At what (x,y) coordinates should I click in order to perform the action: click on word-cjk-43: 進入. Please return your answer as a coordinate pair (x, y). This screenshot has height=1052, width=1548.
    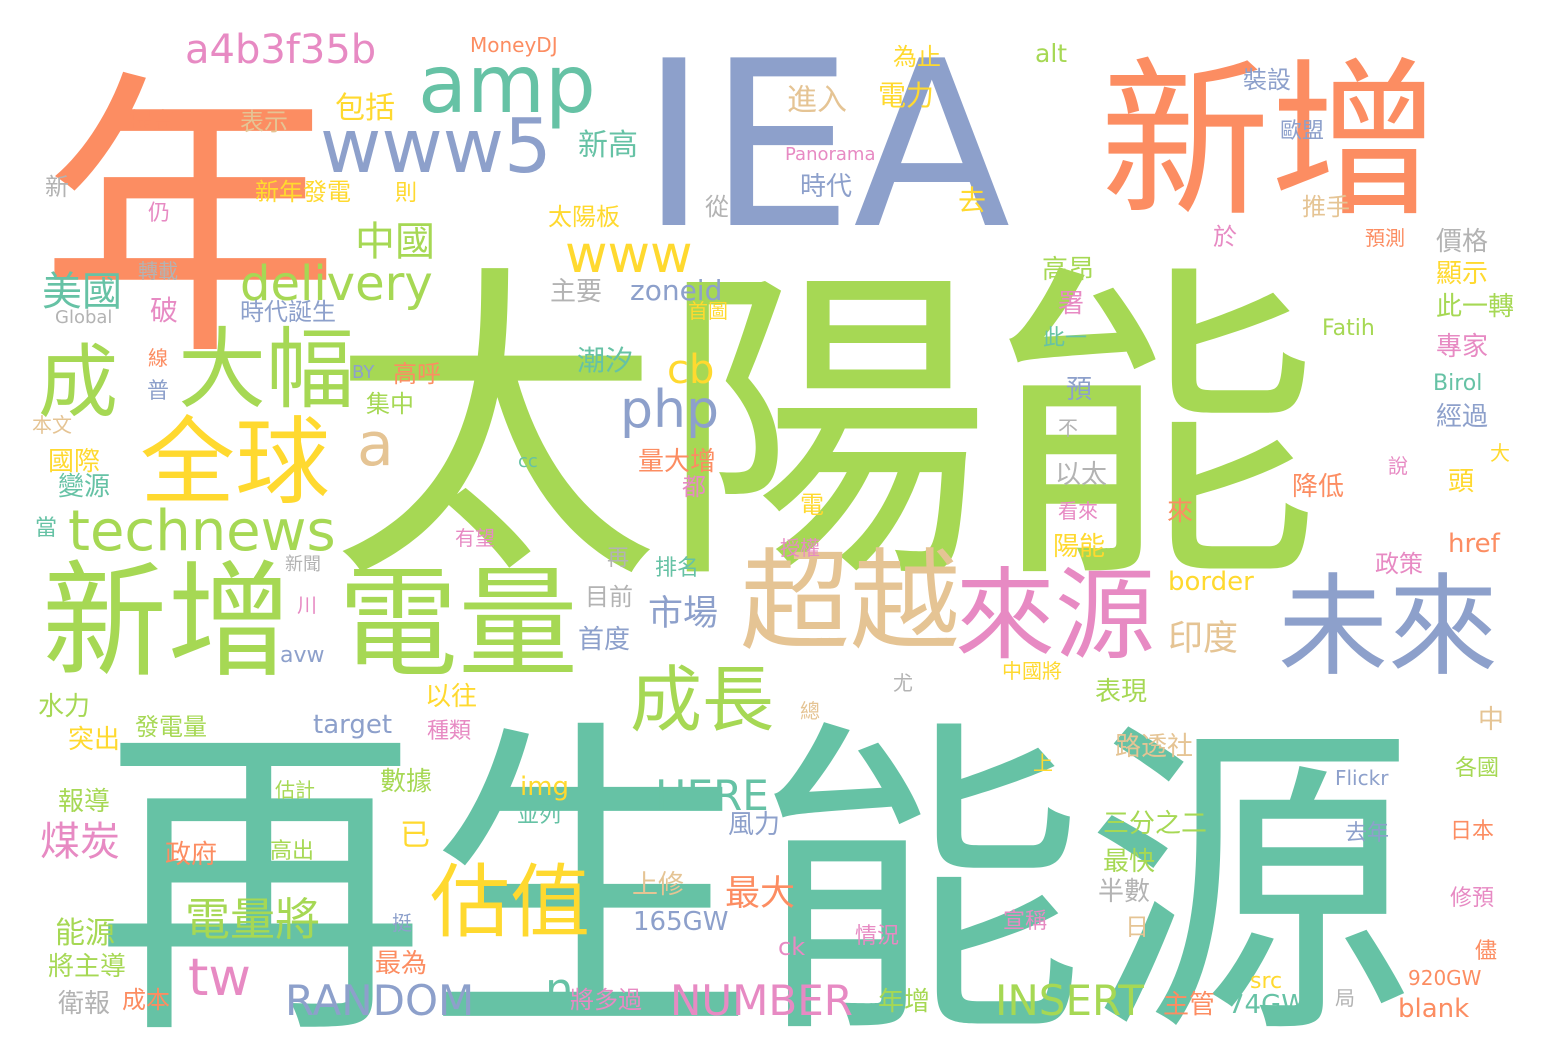
    Looking at the image, I should click on (817, 100).